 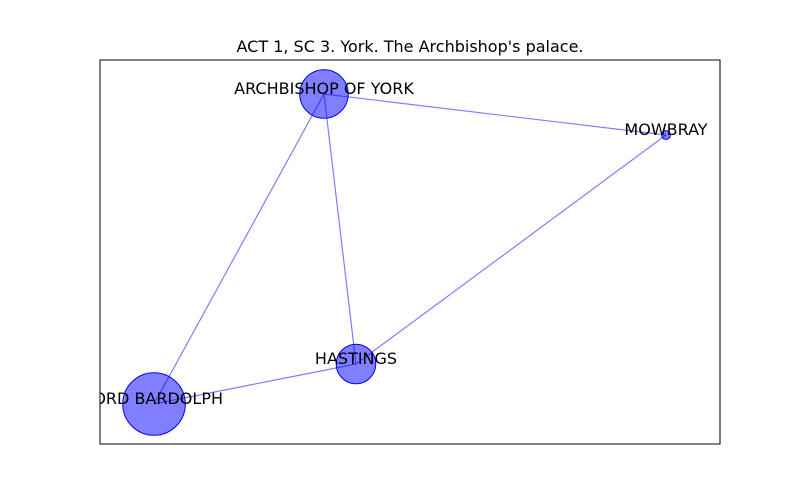 What do you see at coordinates (239, 249) in the screenshot?
I see `edge-archbishop-bardolph` at bounding box center [239, 249].